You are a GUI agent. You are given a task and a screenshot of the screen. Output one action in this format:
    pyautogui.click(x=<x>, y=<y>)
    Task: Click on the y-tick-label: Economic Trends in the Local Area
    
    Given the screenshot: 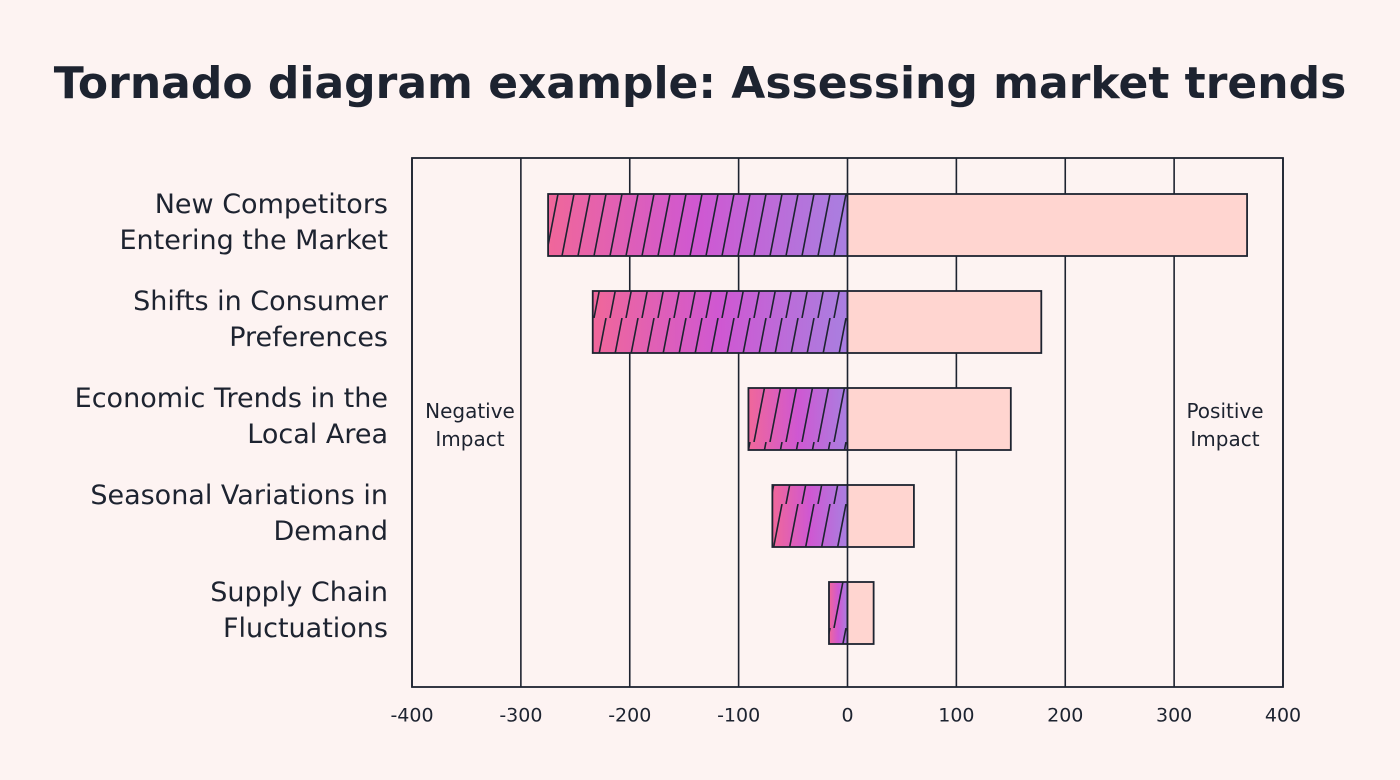 What is the action you would take?
    pyautogui.click(x=231, y=416)
    